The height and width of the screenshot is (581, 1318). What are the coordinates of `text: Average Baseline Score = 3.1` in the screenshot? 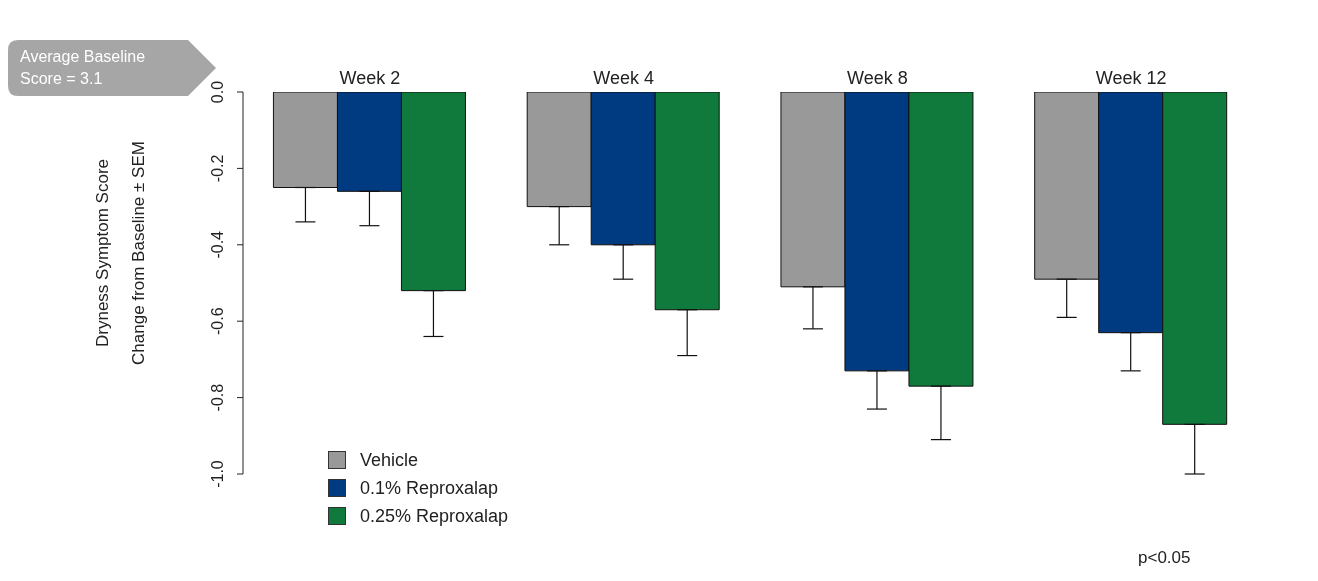 It's located at (83, 68).